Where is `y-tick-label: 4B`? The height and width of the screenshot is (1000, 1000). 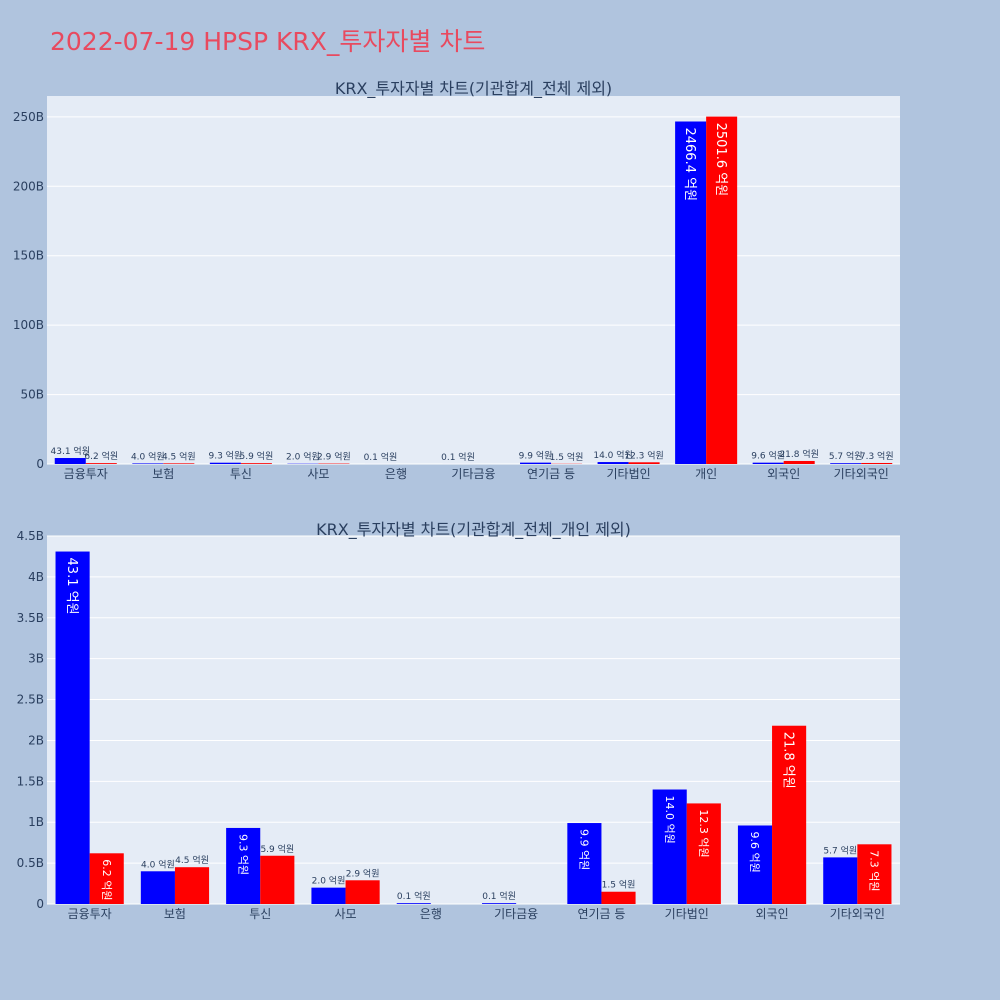 y-tick-label: 4B is located at coordinates (36, 577).